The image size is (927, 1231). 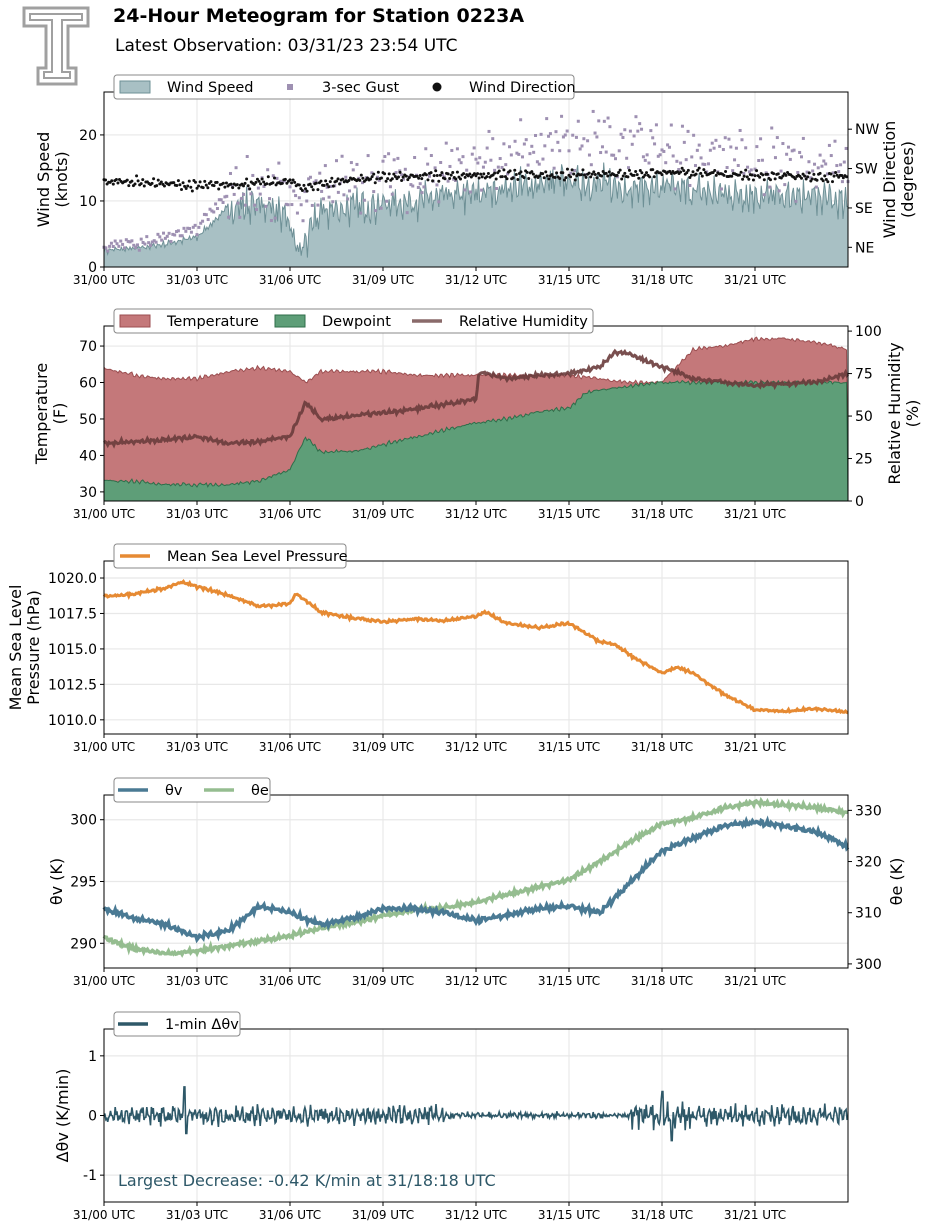 I want to click on pressure-xtick-label: 31/09 UTC, so click(x=383, y=747).